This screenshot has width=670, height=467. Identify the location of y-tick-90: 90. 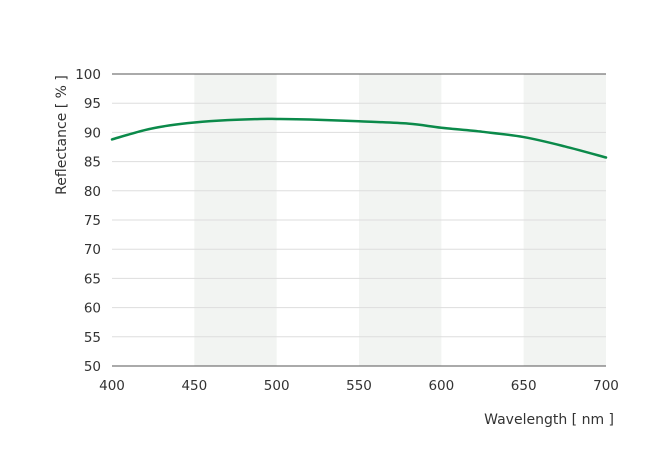
(92, 133).